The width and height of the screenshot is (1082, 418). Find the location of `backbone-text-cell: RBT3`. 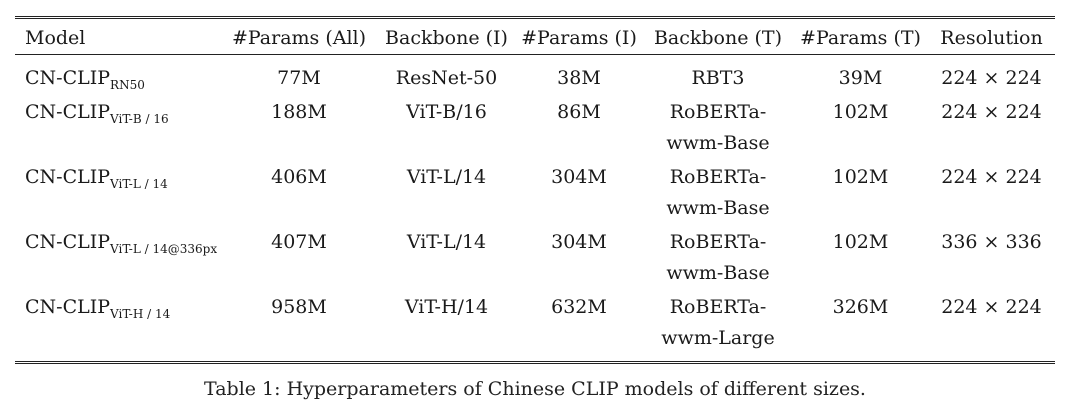

backbone-text-cell: RBT3 is located at coordinates (718, 75).